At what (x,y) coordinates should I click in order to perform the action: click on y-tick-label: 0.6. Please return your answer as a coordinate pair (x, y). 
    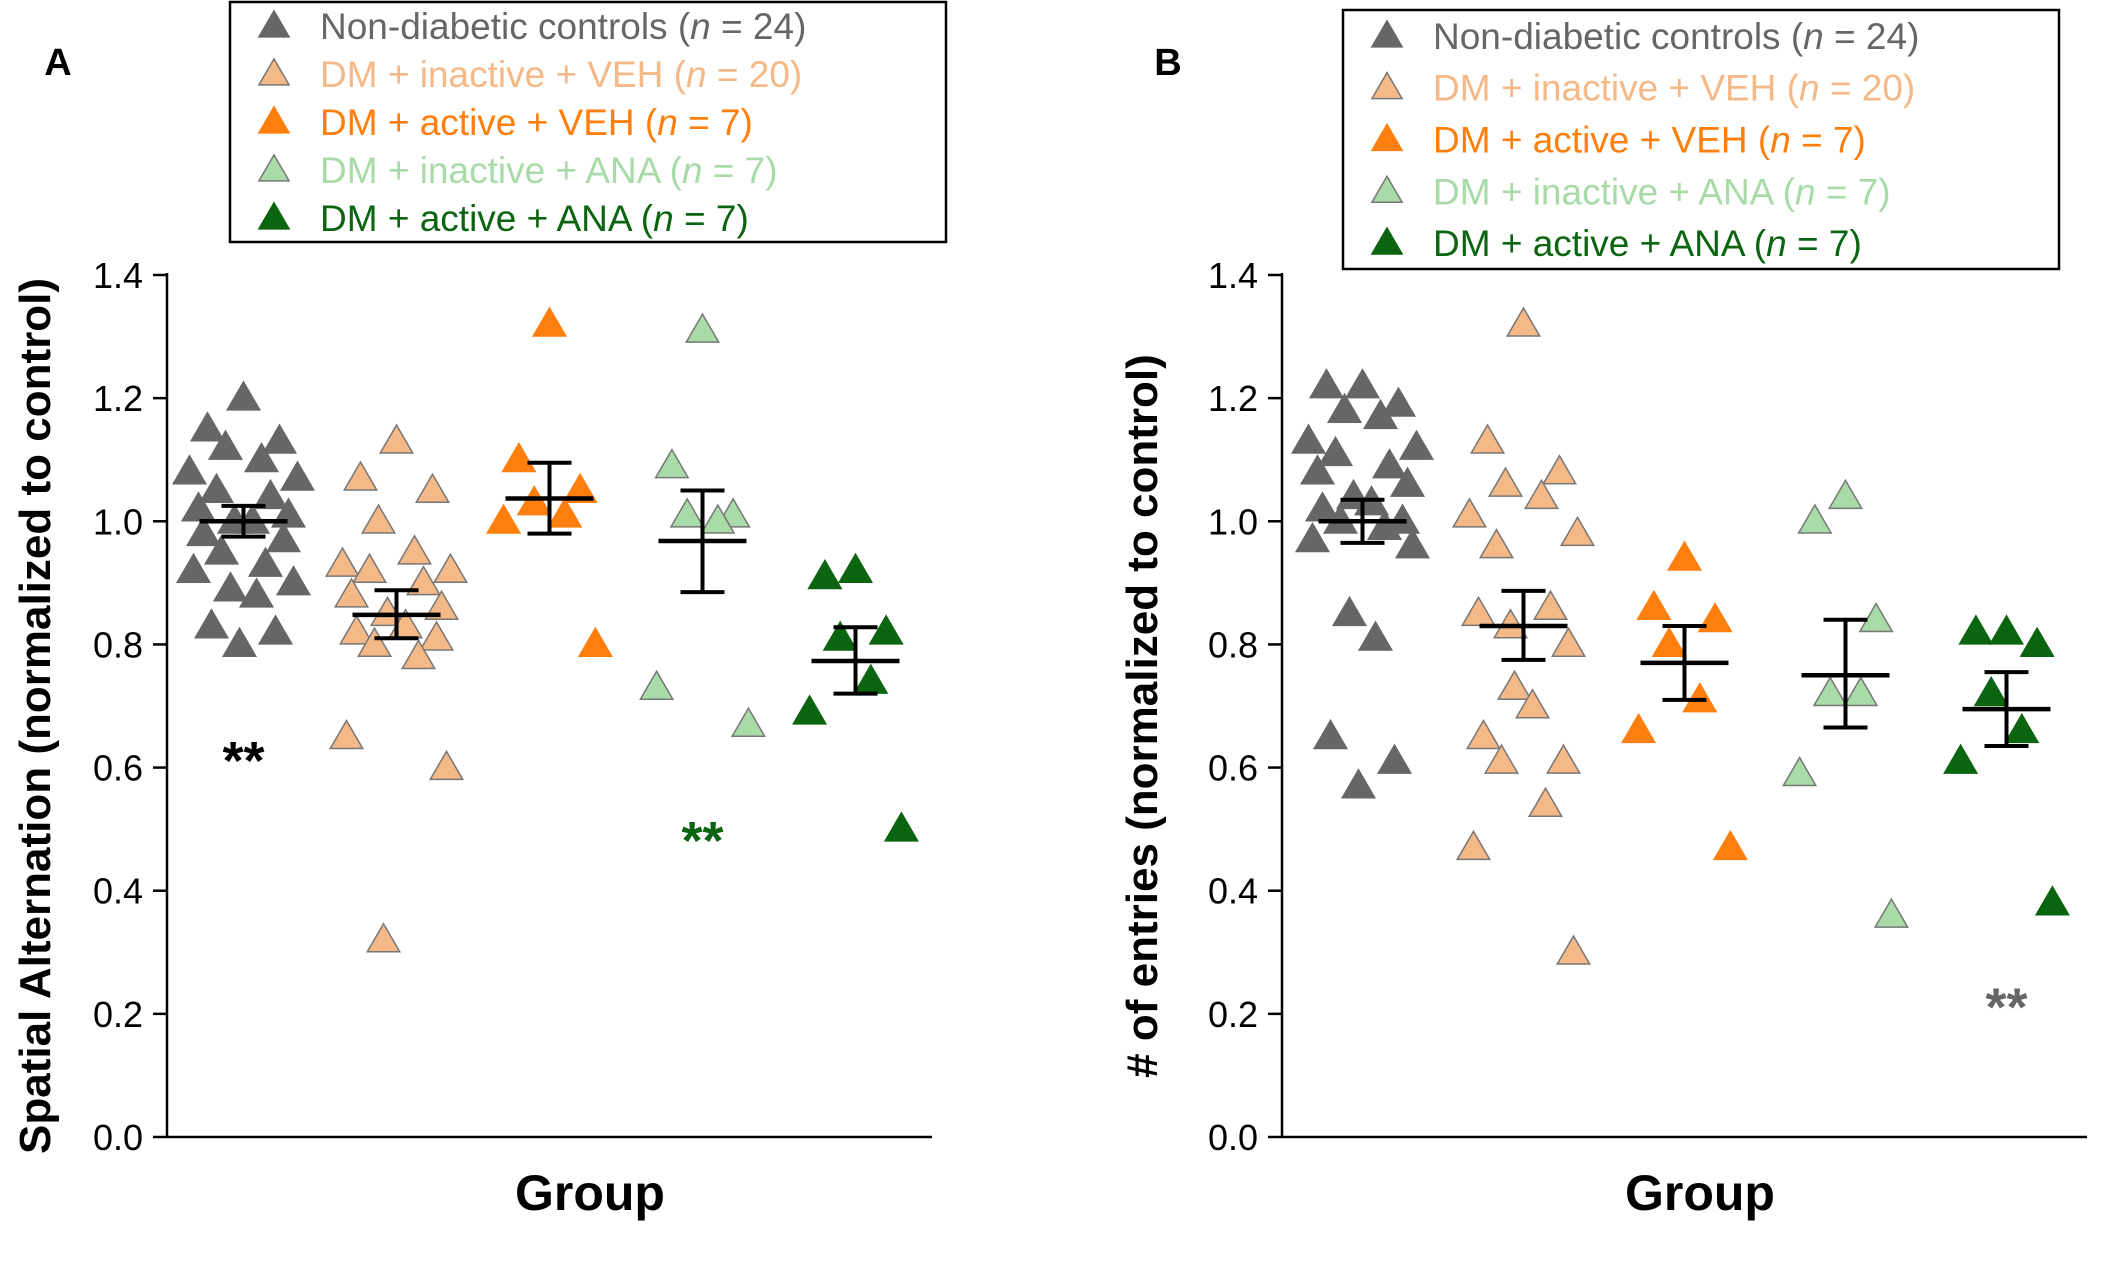
    Looking at the image, I should click on (118, 768).